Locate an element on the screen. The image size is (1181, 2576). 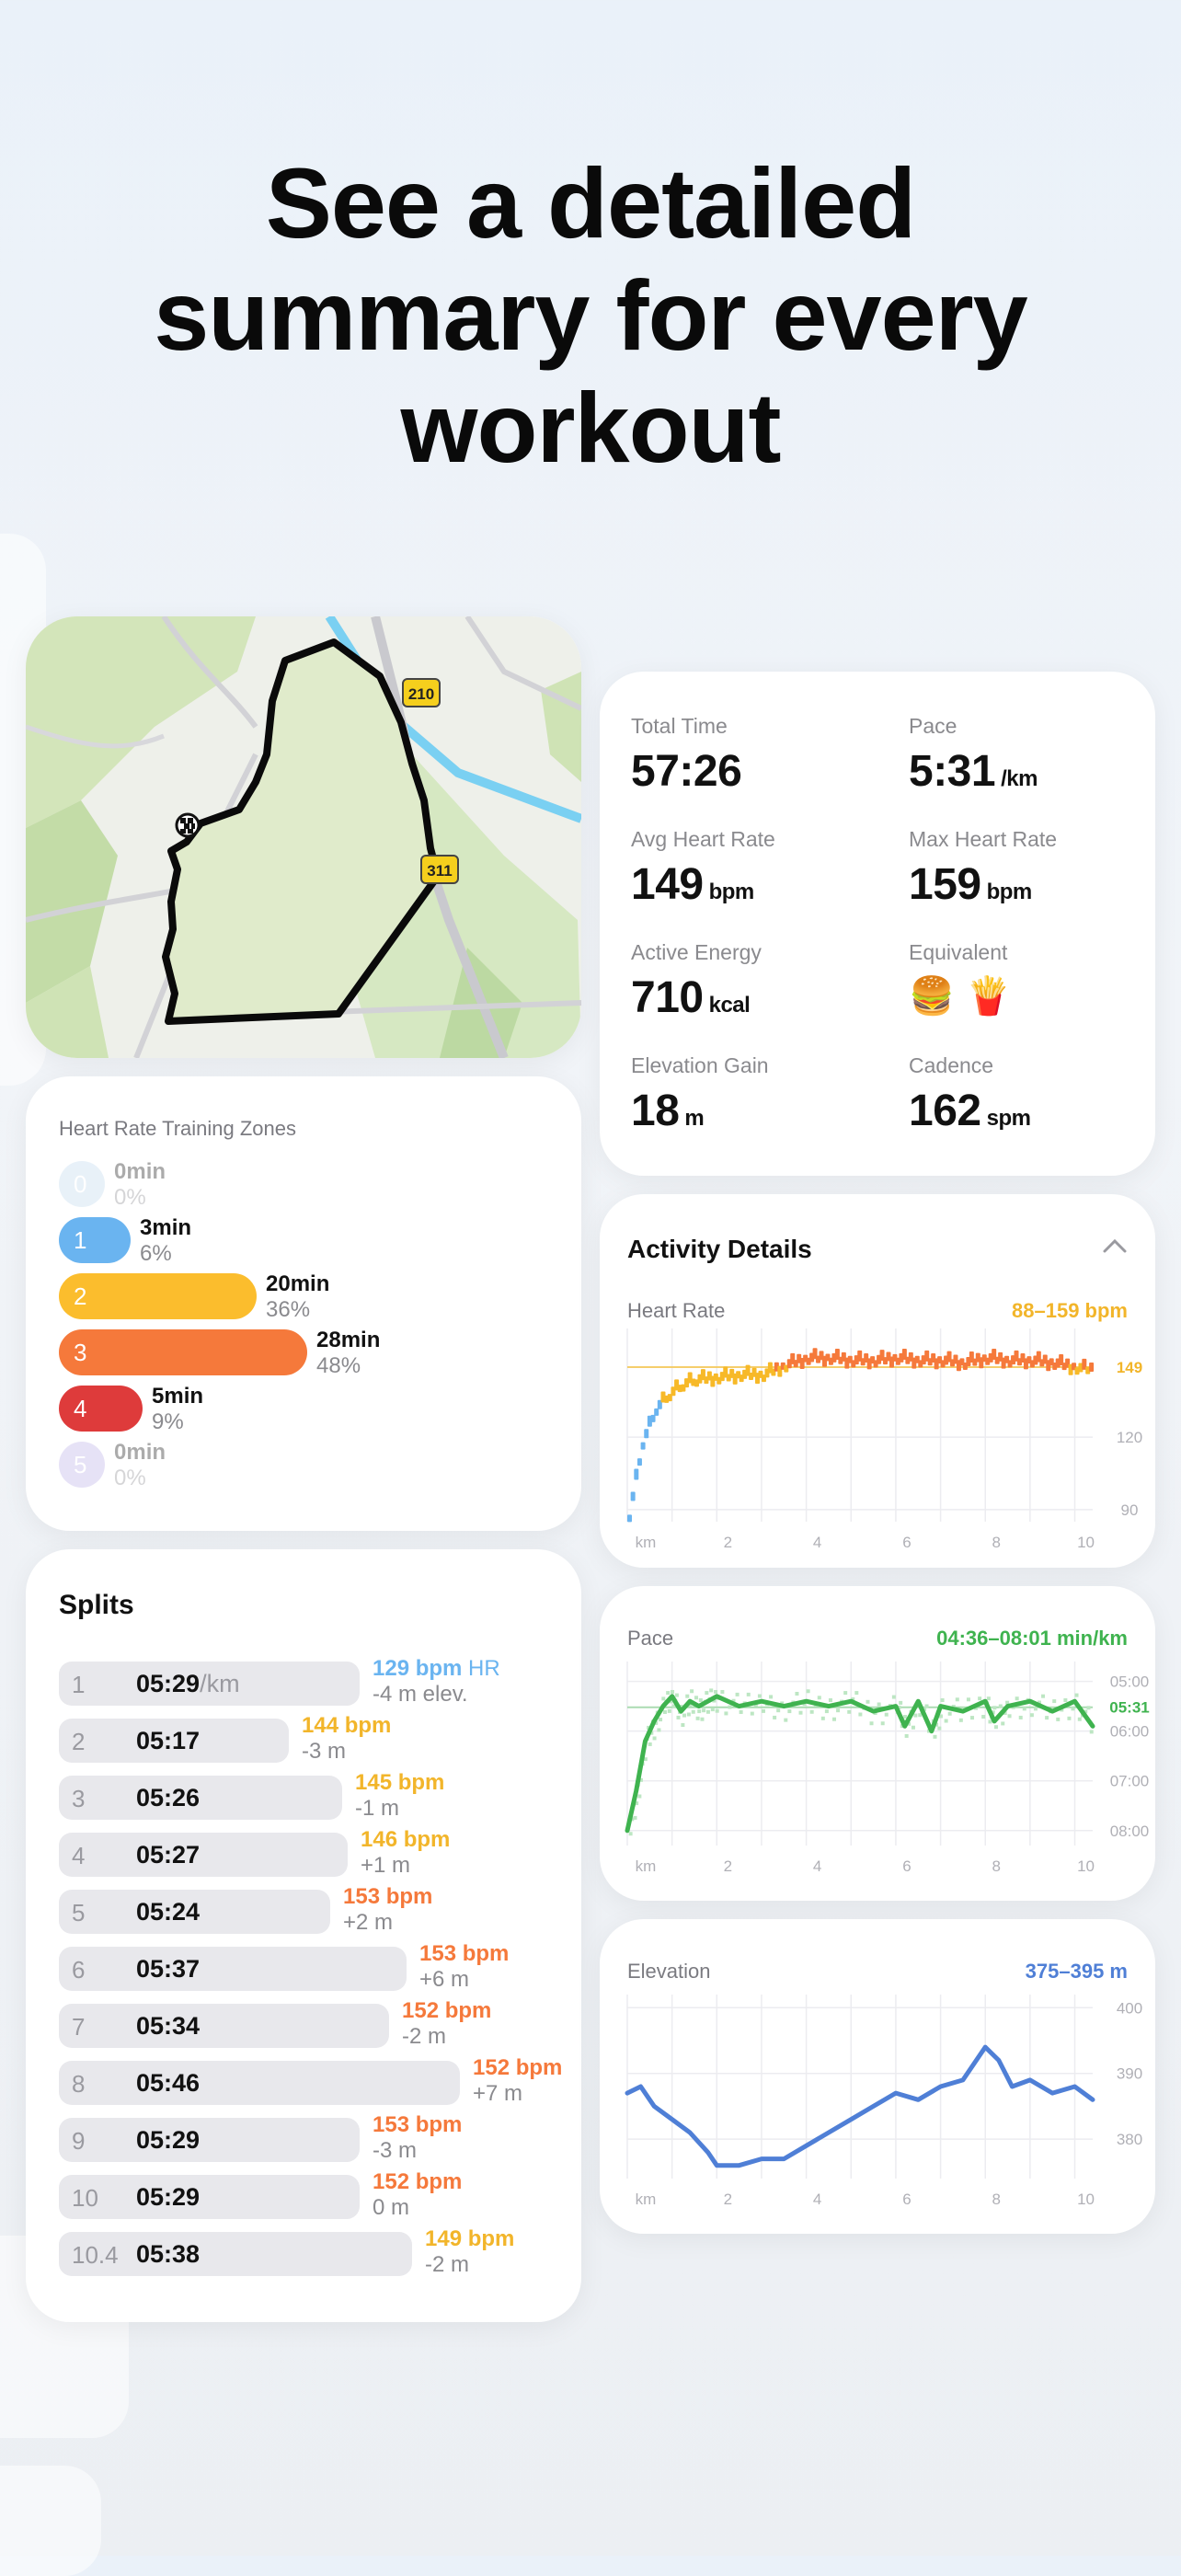
stat-label: Cadence is located at coordinates (952, 1065).